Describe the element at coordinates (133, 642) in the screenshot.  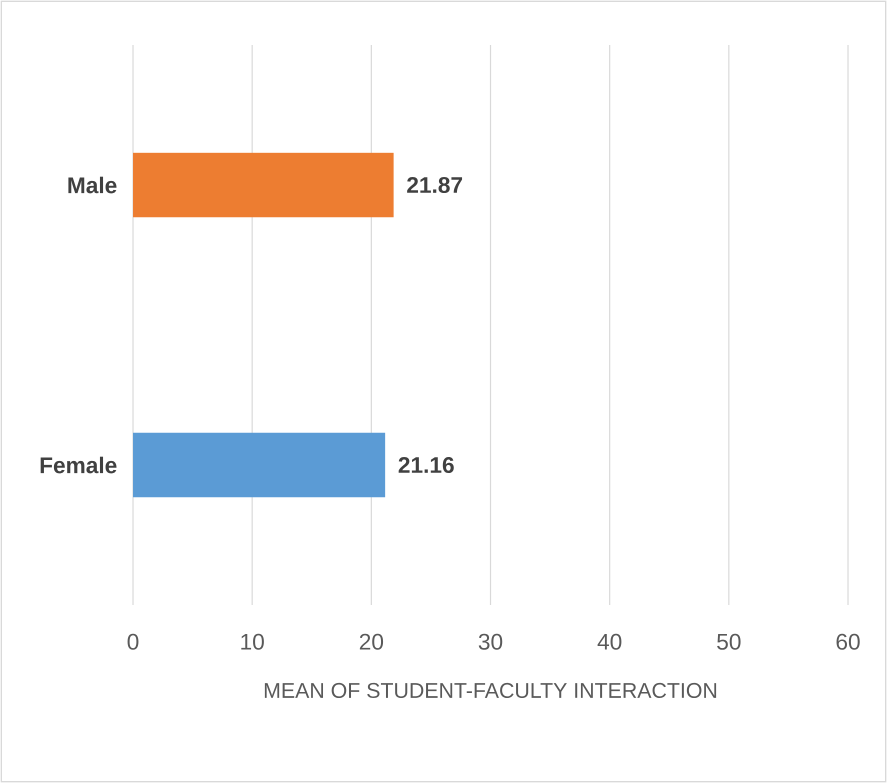
I see `x-tick-label: 0` at that location.